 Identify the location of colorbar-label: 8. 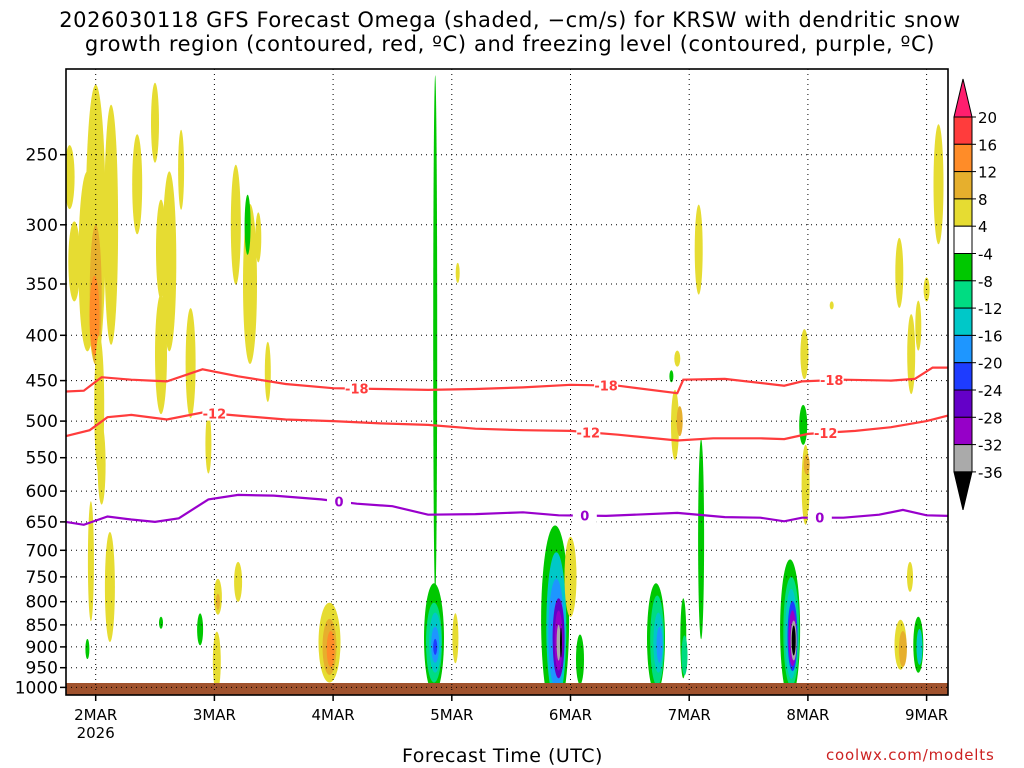
(983, 200).